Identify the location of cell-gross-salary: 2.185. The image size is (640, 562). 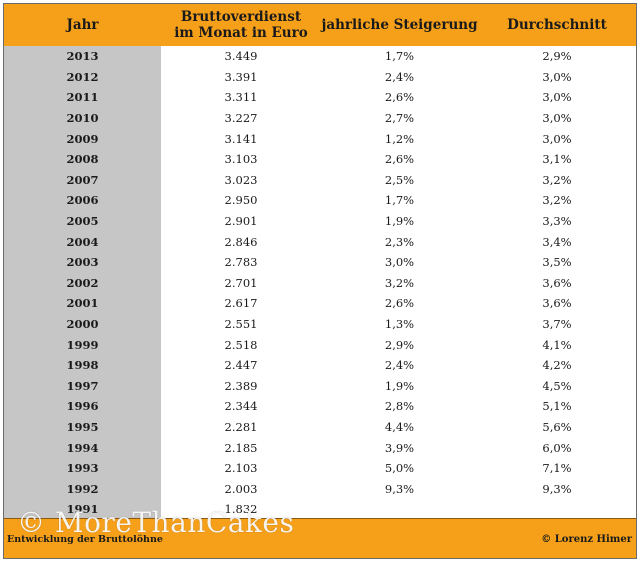
(241, 447).